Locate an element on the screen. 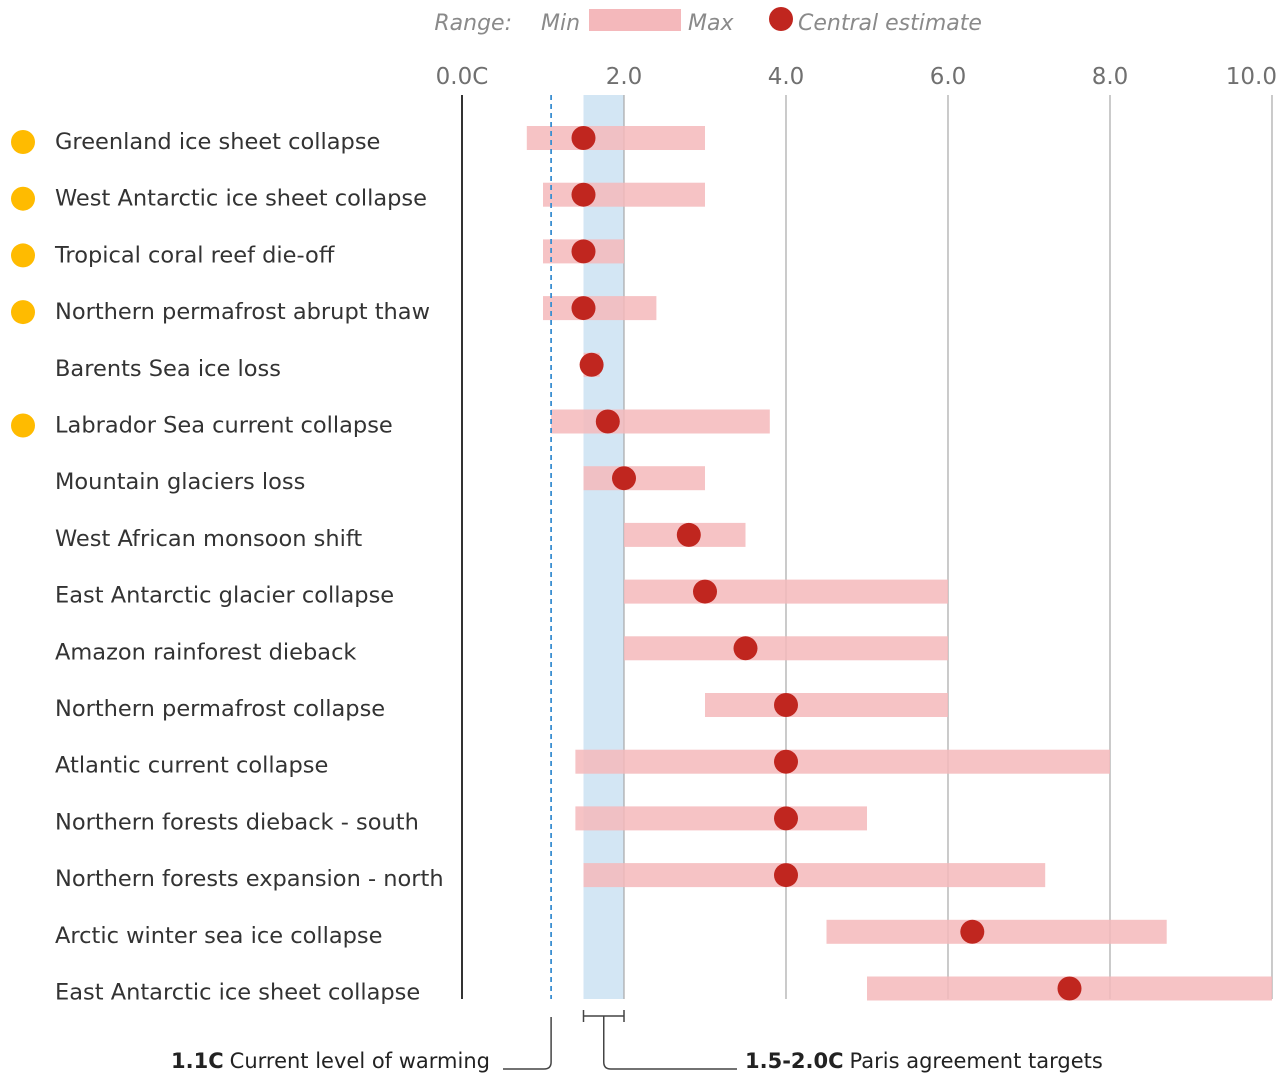  row-label: Northern permafrost collapse is located at coordinates (220, 709).